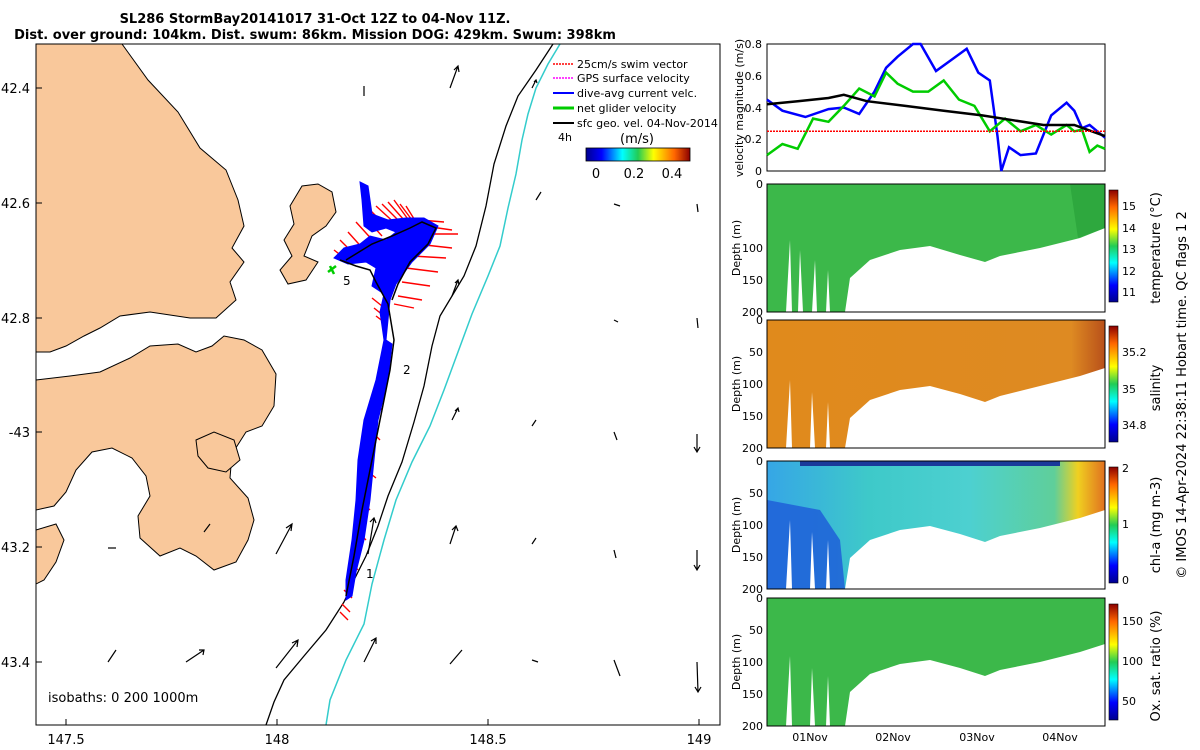  I want to click on map-lat-axis: 42.4 42.6 42.8 -43 43.2 43.4, so click(21, 376).